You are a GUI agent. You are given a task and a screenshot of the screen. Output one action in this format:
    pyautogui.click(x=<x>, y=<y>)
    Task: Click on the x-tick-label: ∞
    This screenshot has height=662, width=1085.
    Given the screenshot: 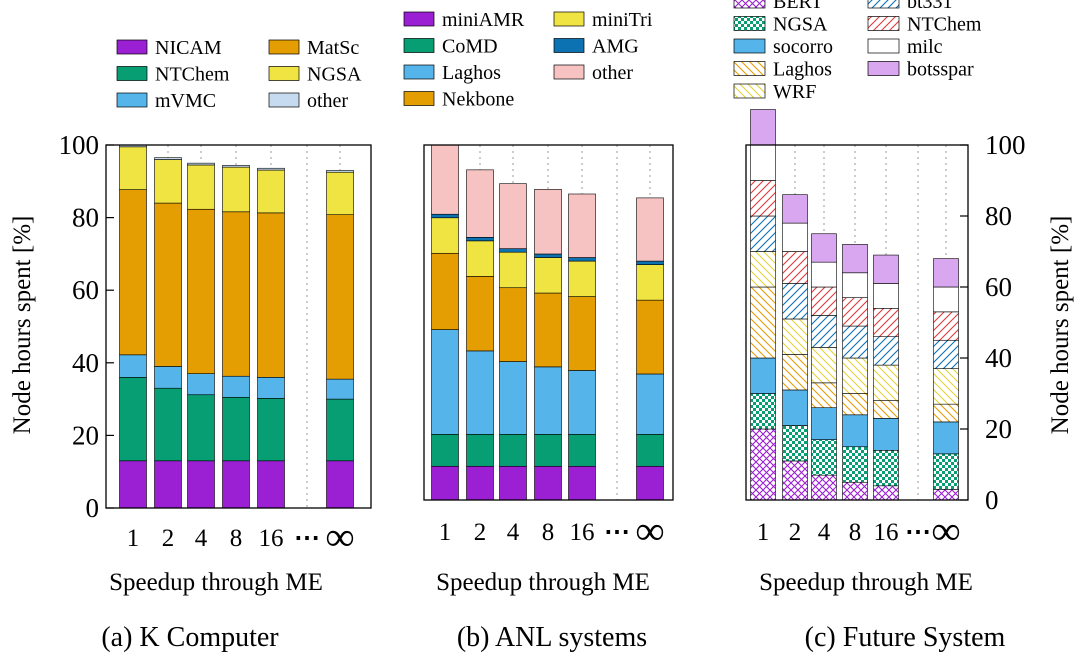 What is the action you would take?
    pyautogui.click(x=650, y=530)
    